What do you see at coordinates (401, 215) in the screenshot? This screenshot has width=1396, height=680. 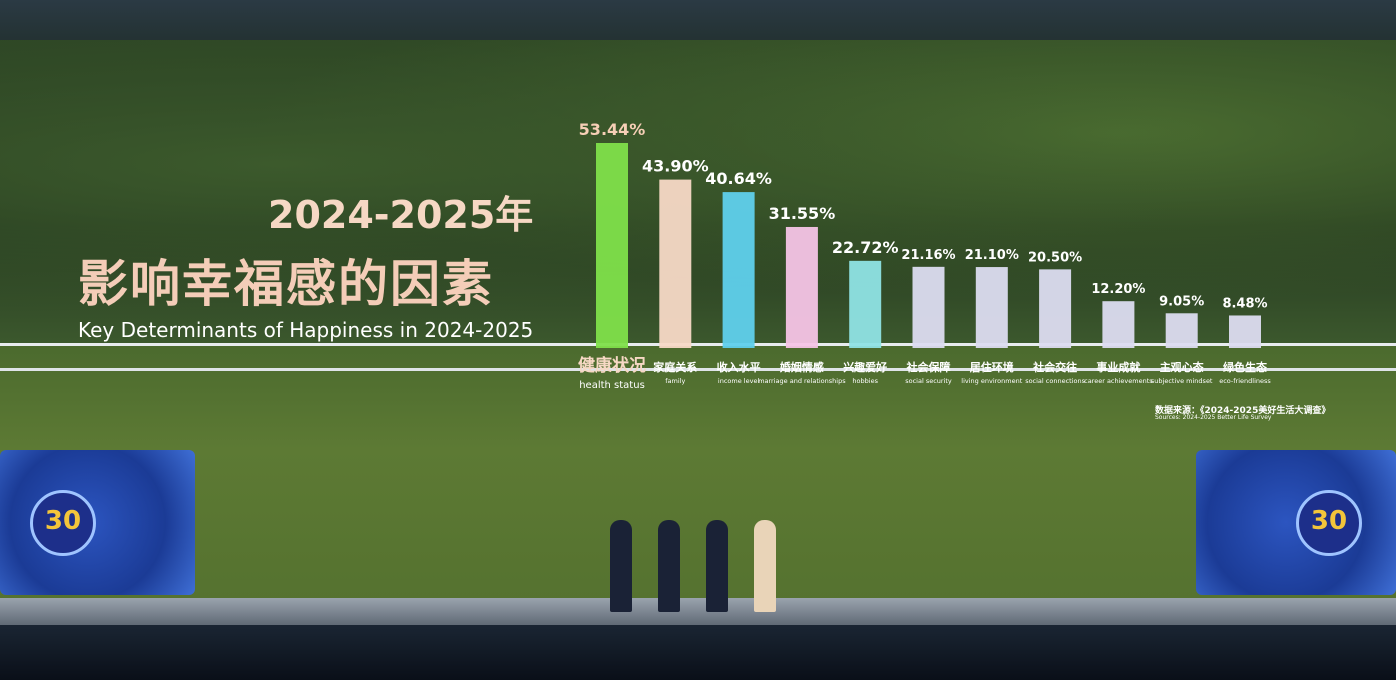 I see `chart-title: 2024-2025年` at bounding box center [401, 215].